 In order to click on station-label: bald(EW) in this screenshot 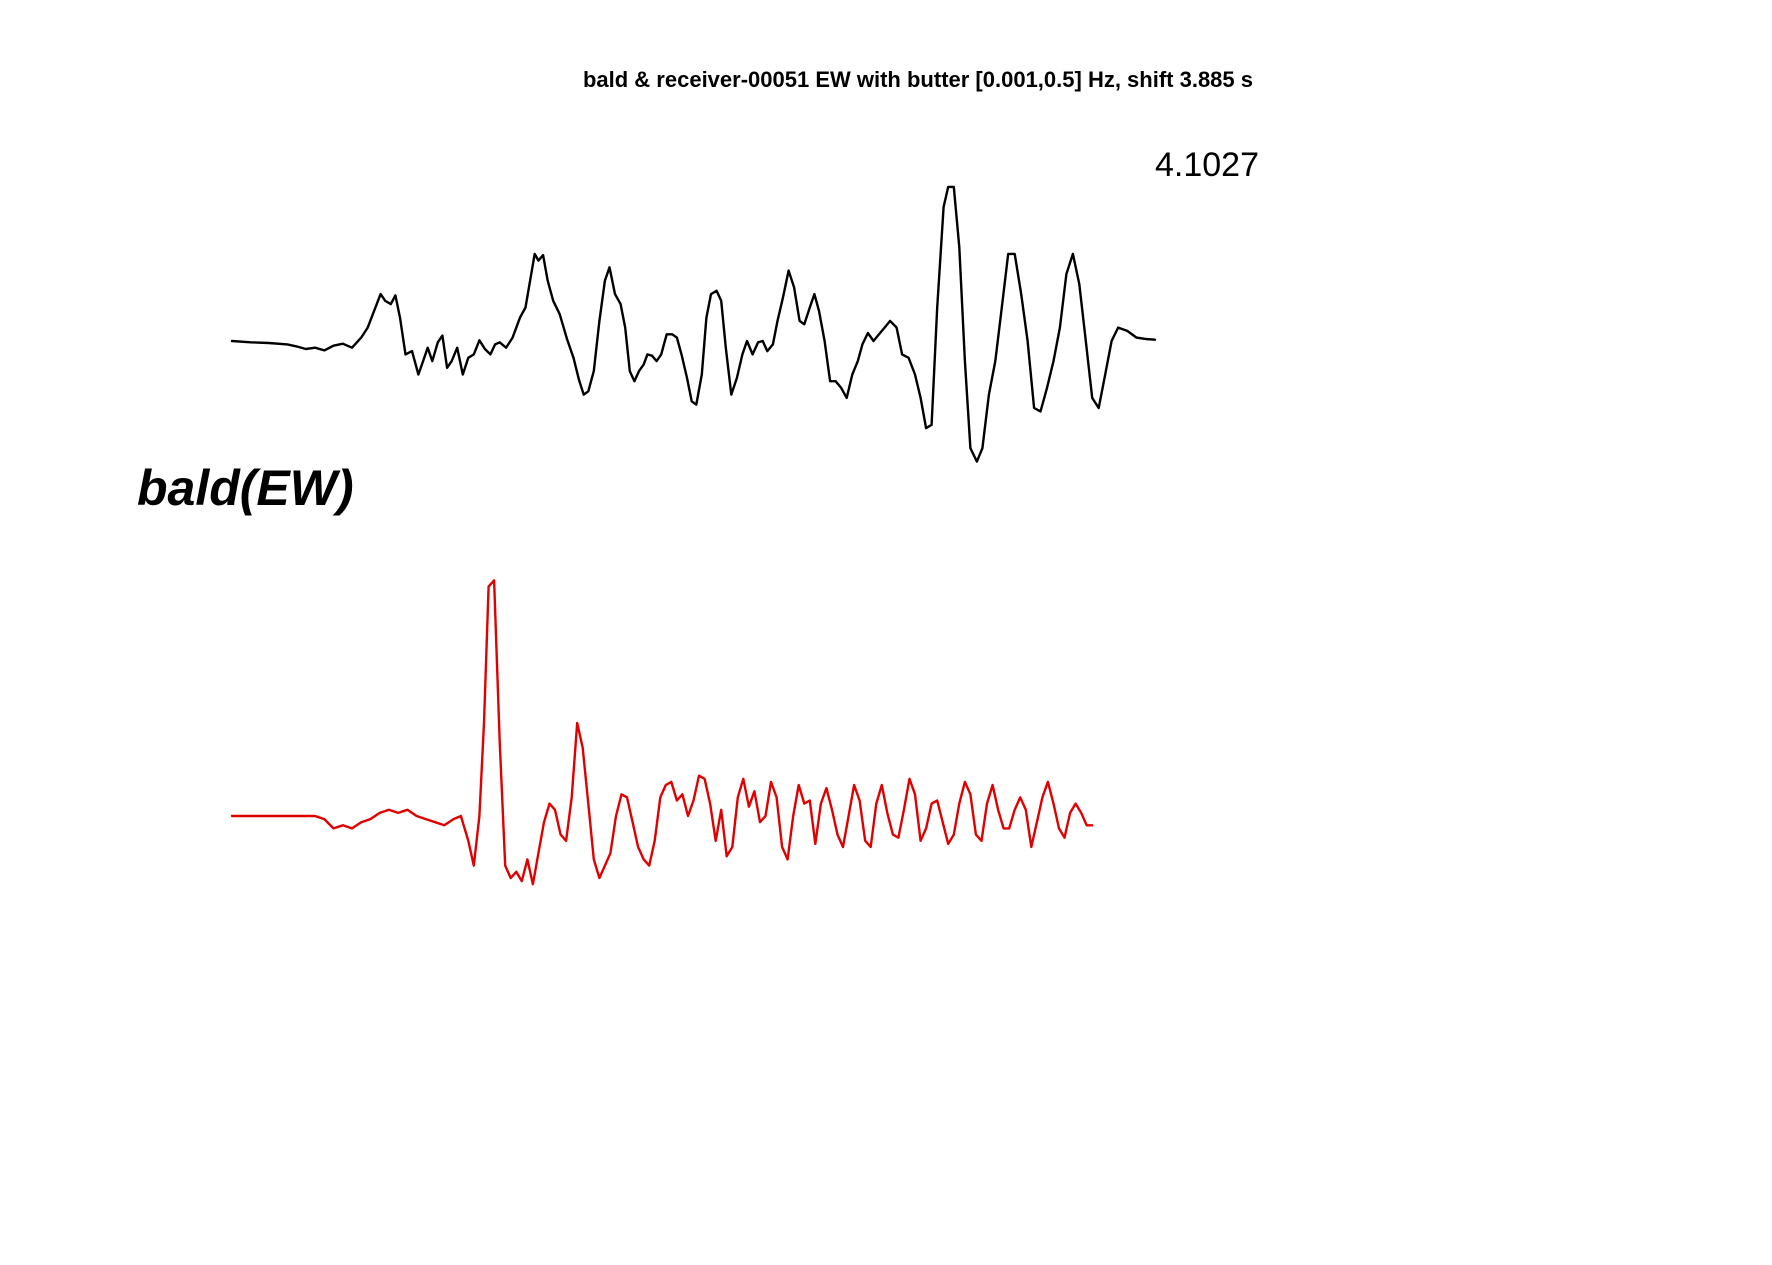, I will do `click(245, 488)`.